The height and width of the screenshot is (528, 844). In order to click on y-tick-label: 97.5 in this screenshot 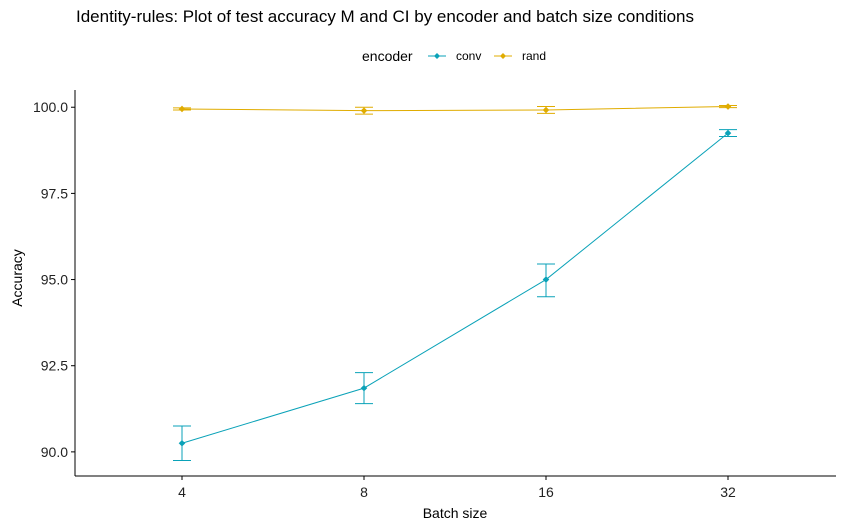, I will do `click(54, 193)`.